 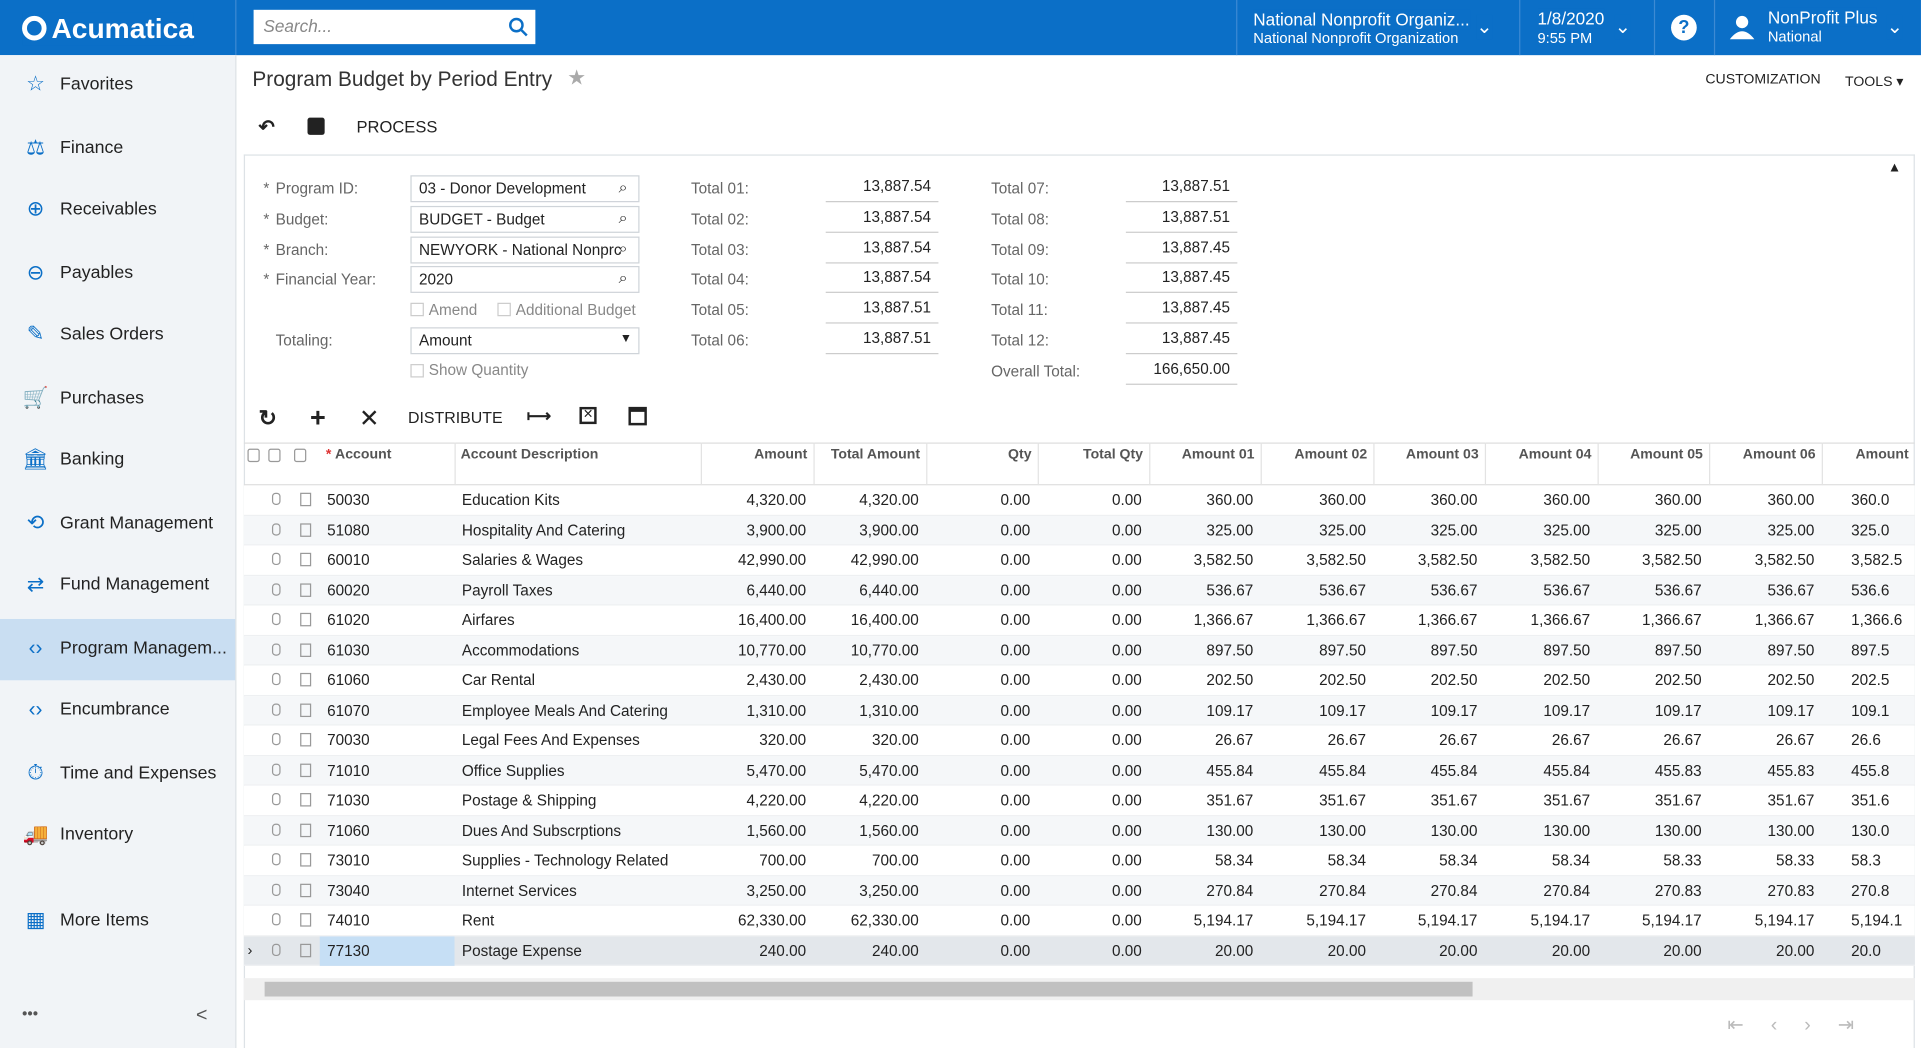 What do you see at coordinates (578, 890) in the screenshot?
I see `grid-cell: Internet Services` at bounding box center [578, 890].